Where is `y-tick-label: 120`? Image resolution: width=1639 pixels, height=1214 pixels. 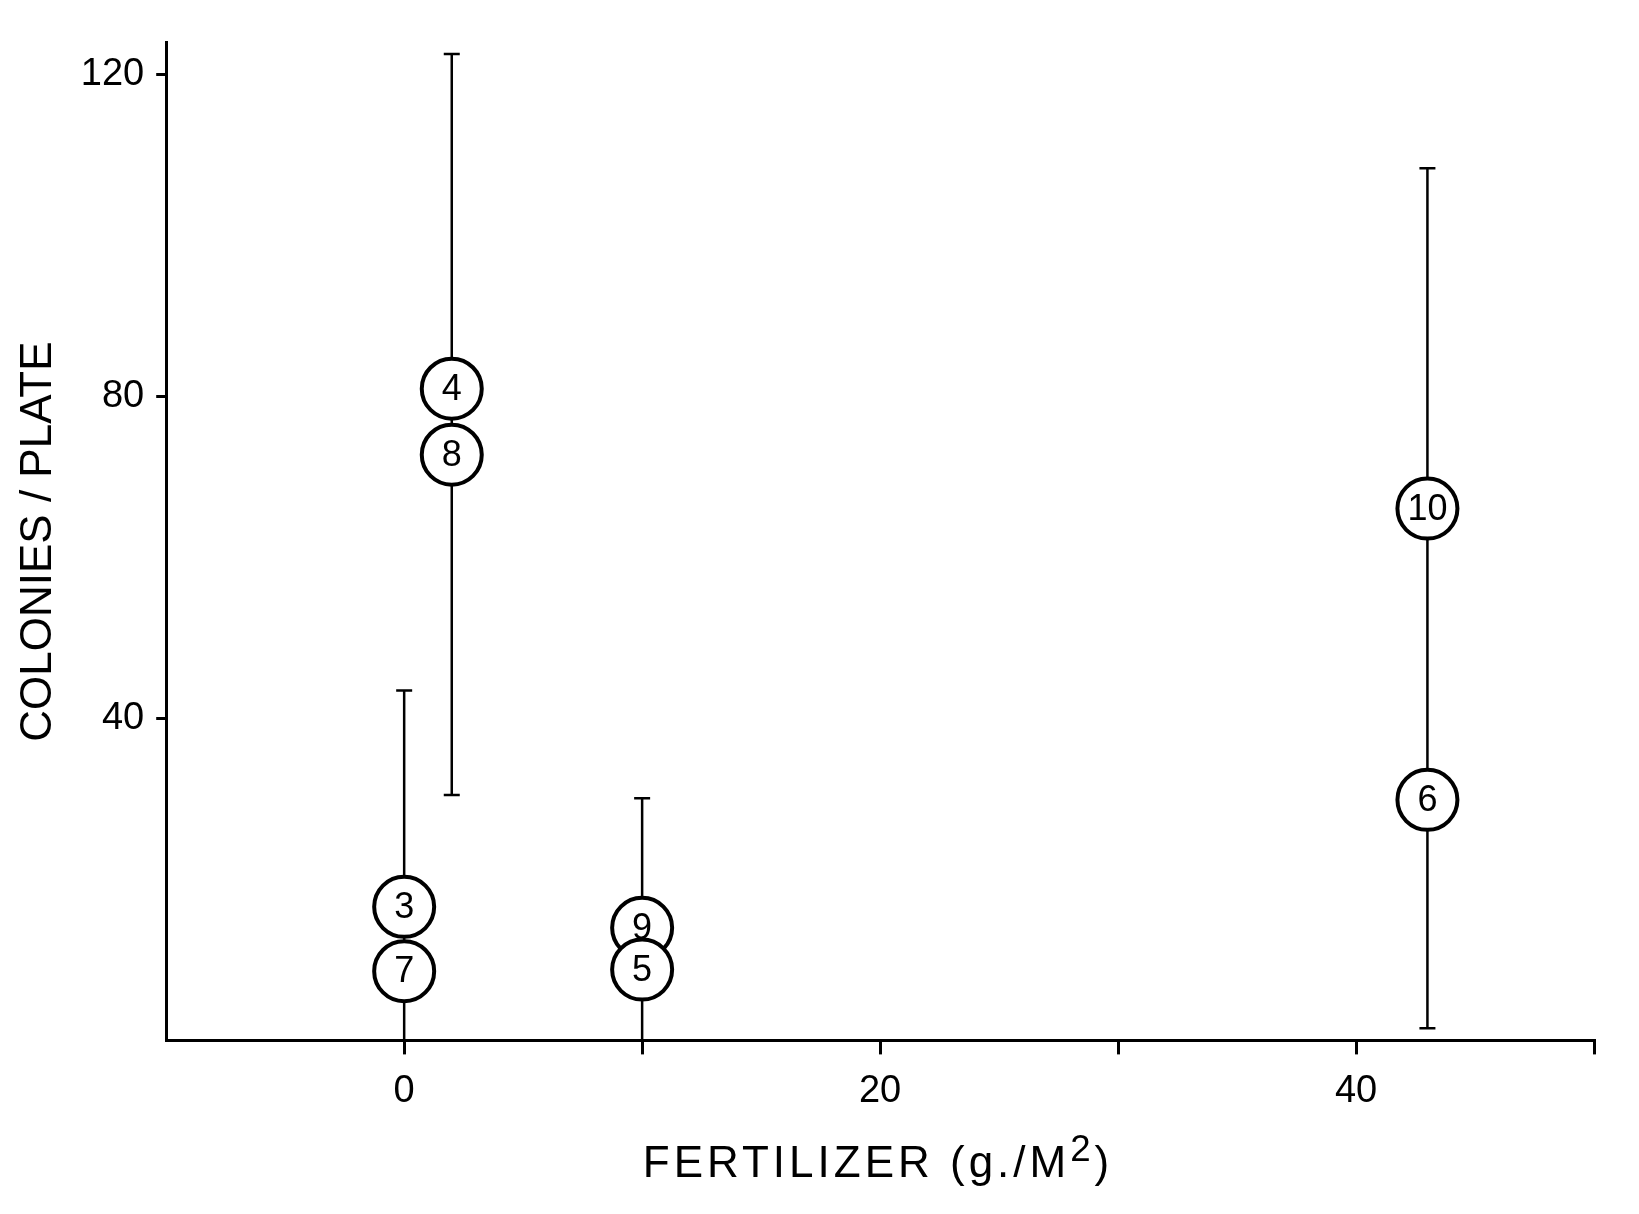 y-tick-label: 120 is located at coordinates (112, 72).